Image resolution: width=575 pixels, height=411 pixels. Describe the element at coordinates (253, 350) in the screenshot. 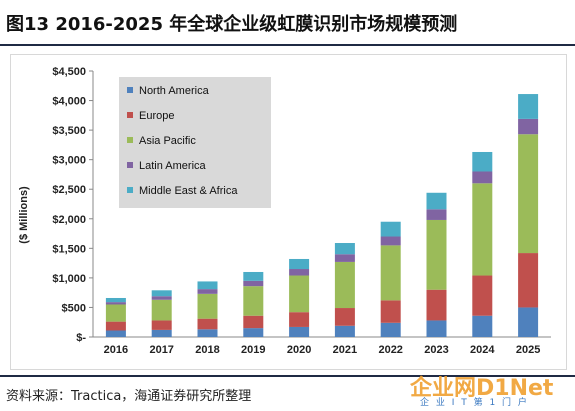

I see `x-tick-label: 2019` at that location.